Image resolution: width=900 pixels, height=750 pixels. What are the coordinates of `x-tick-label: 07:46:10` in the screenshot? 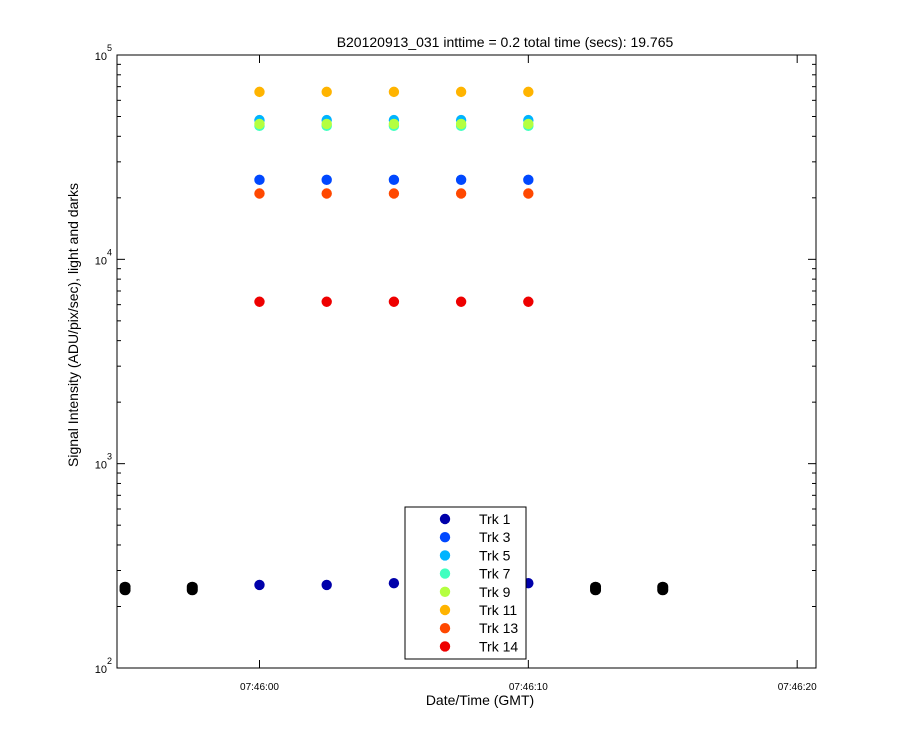 It's located at (528, 687).